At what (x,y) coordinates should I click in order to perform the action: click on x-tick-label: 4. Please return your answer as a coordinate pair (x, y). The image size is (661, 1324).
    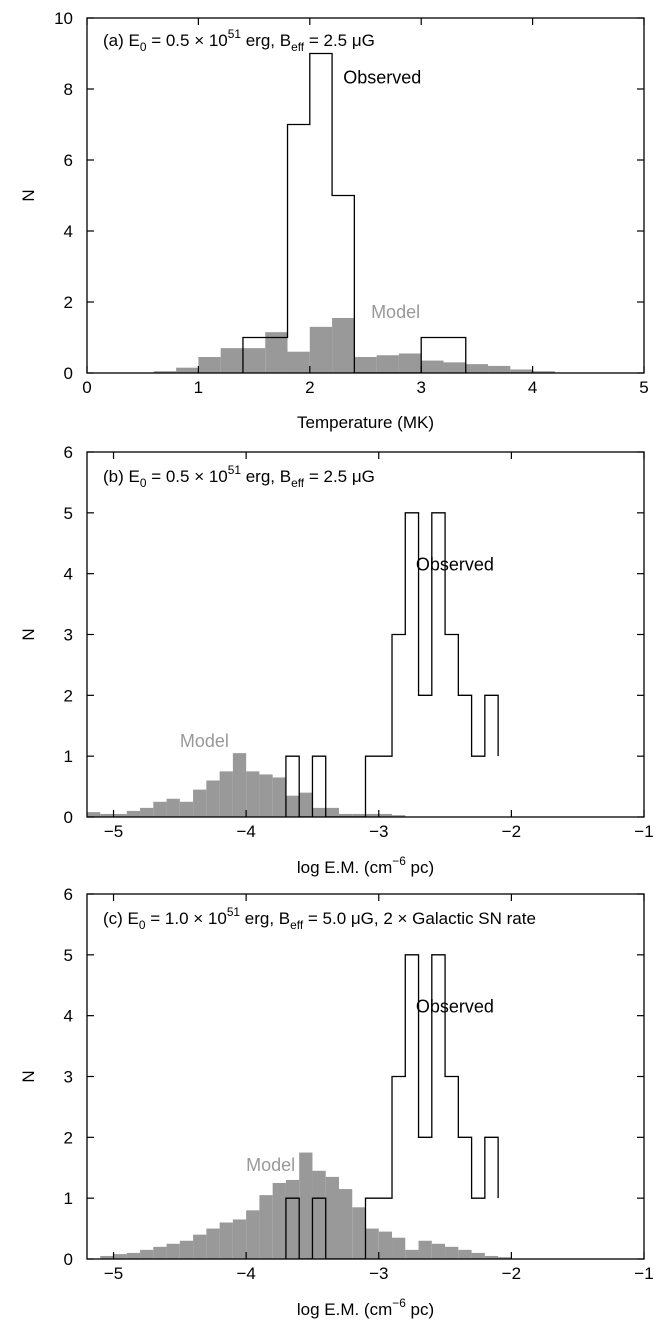
    Looking at the image, I should click on (532, 387).